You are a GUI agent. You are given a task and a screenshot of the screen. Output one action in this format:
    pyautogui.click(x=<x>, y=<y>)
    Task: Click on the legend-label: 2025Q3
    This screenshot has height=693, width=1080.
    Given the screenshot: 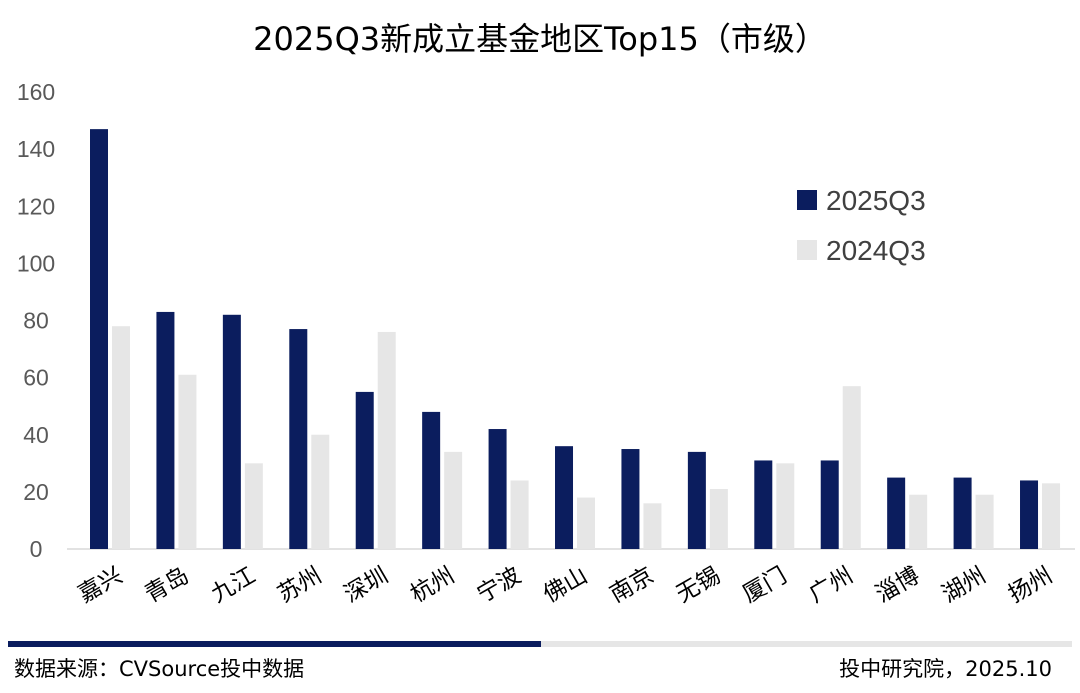 What is the action you would take?
    pyautogui.click(x=876, y=200)
    